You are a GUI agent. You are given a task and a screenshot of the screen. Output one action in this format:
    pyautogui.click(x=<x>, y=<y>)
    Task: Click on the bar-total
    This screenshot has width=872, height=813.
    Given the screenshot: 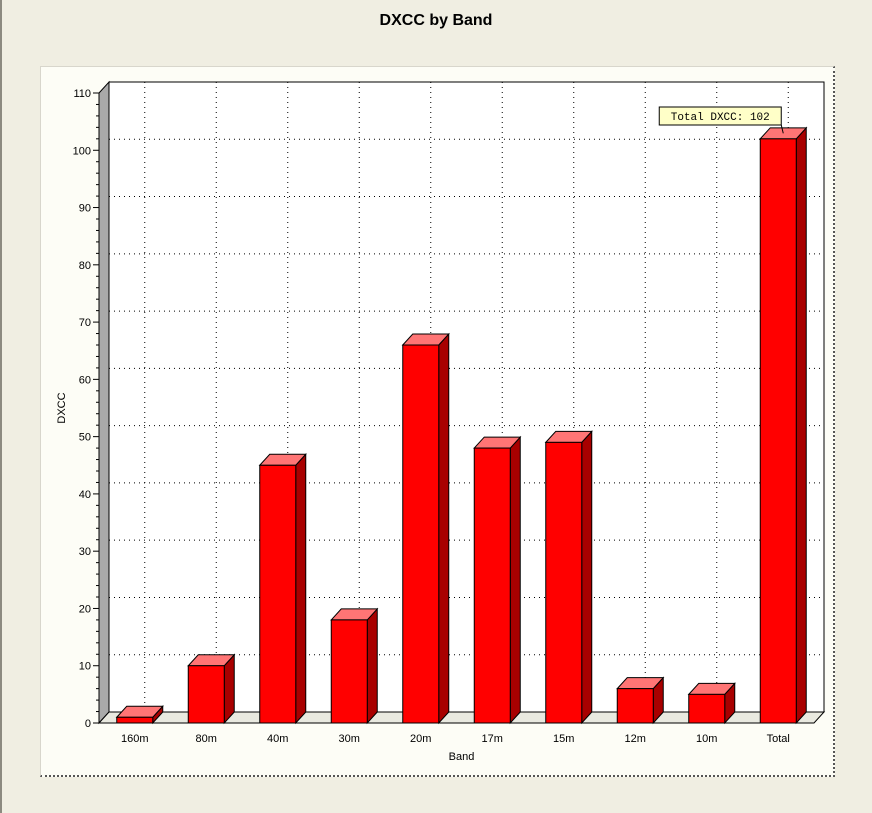 What is the action you would take?
    pyautogui.click(x=783, y=425)
    